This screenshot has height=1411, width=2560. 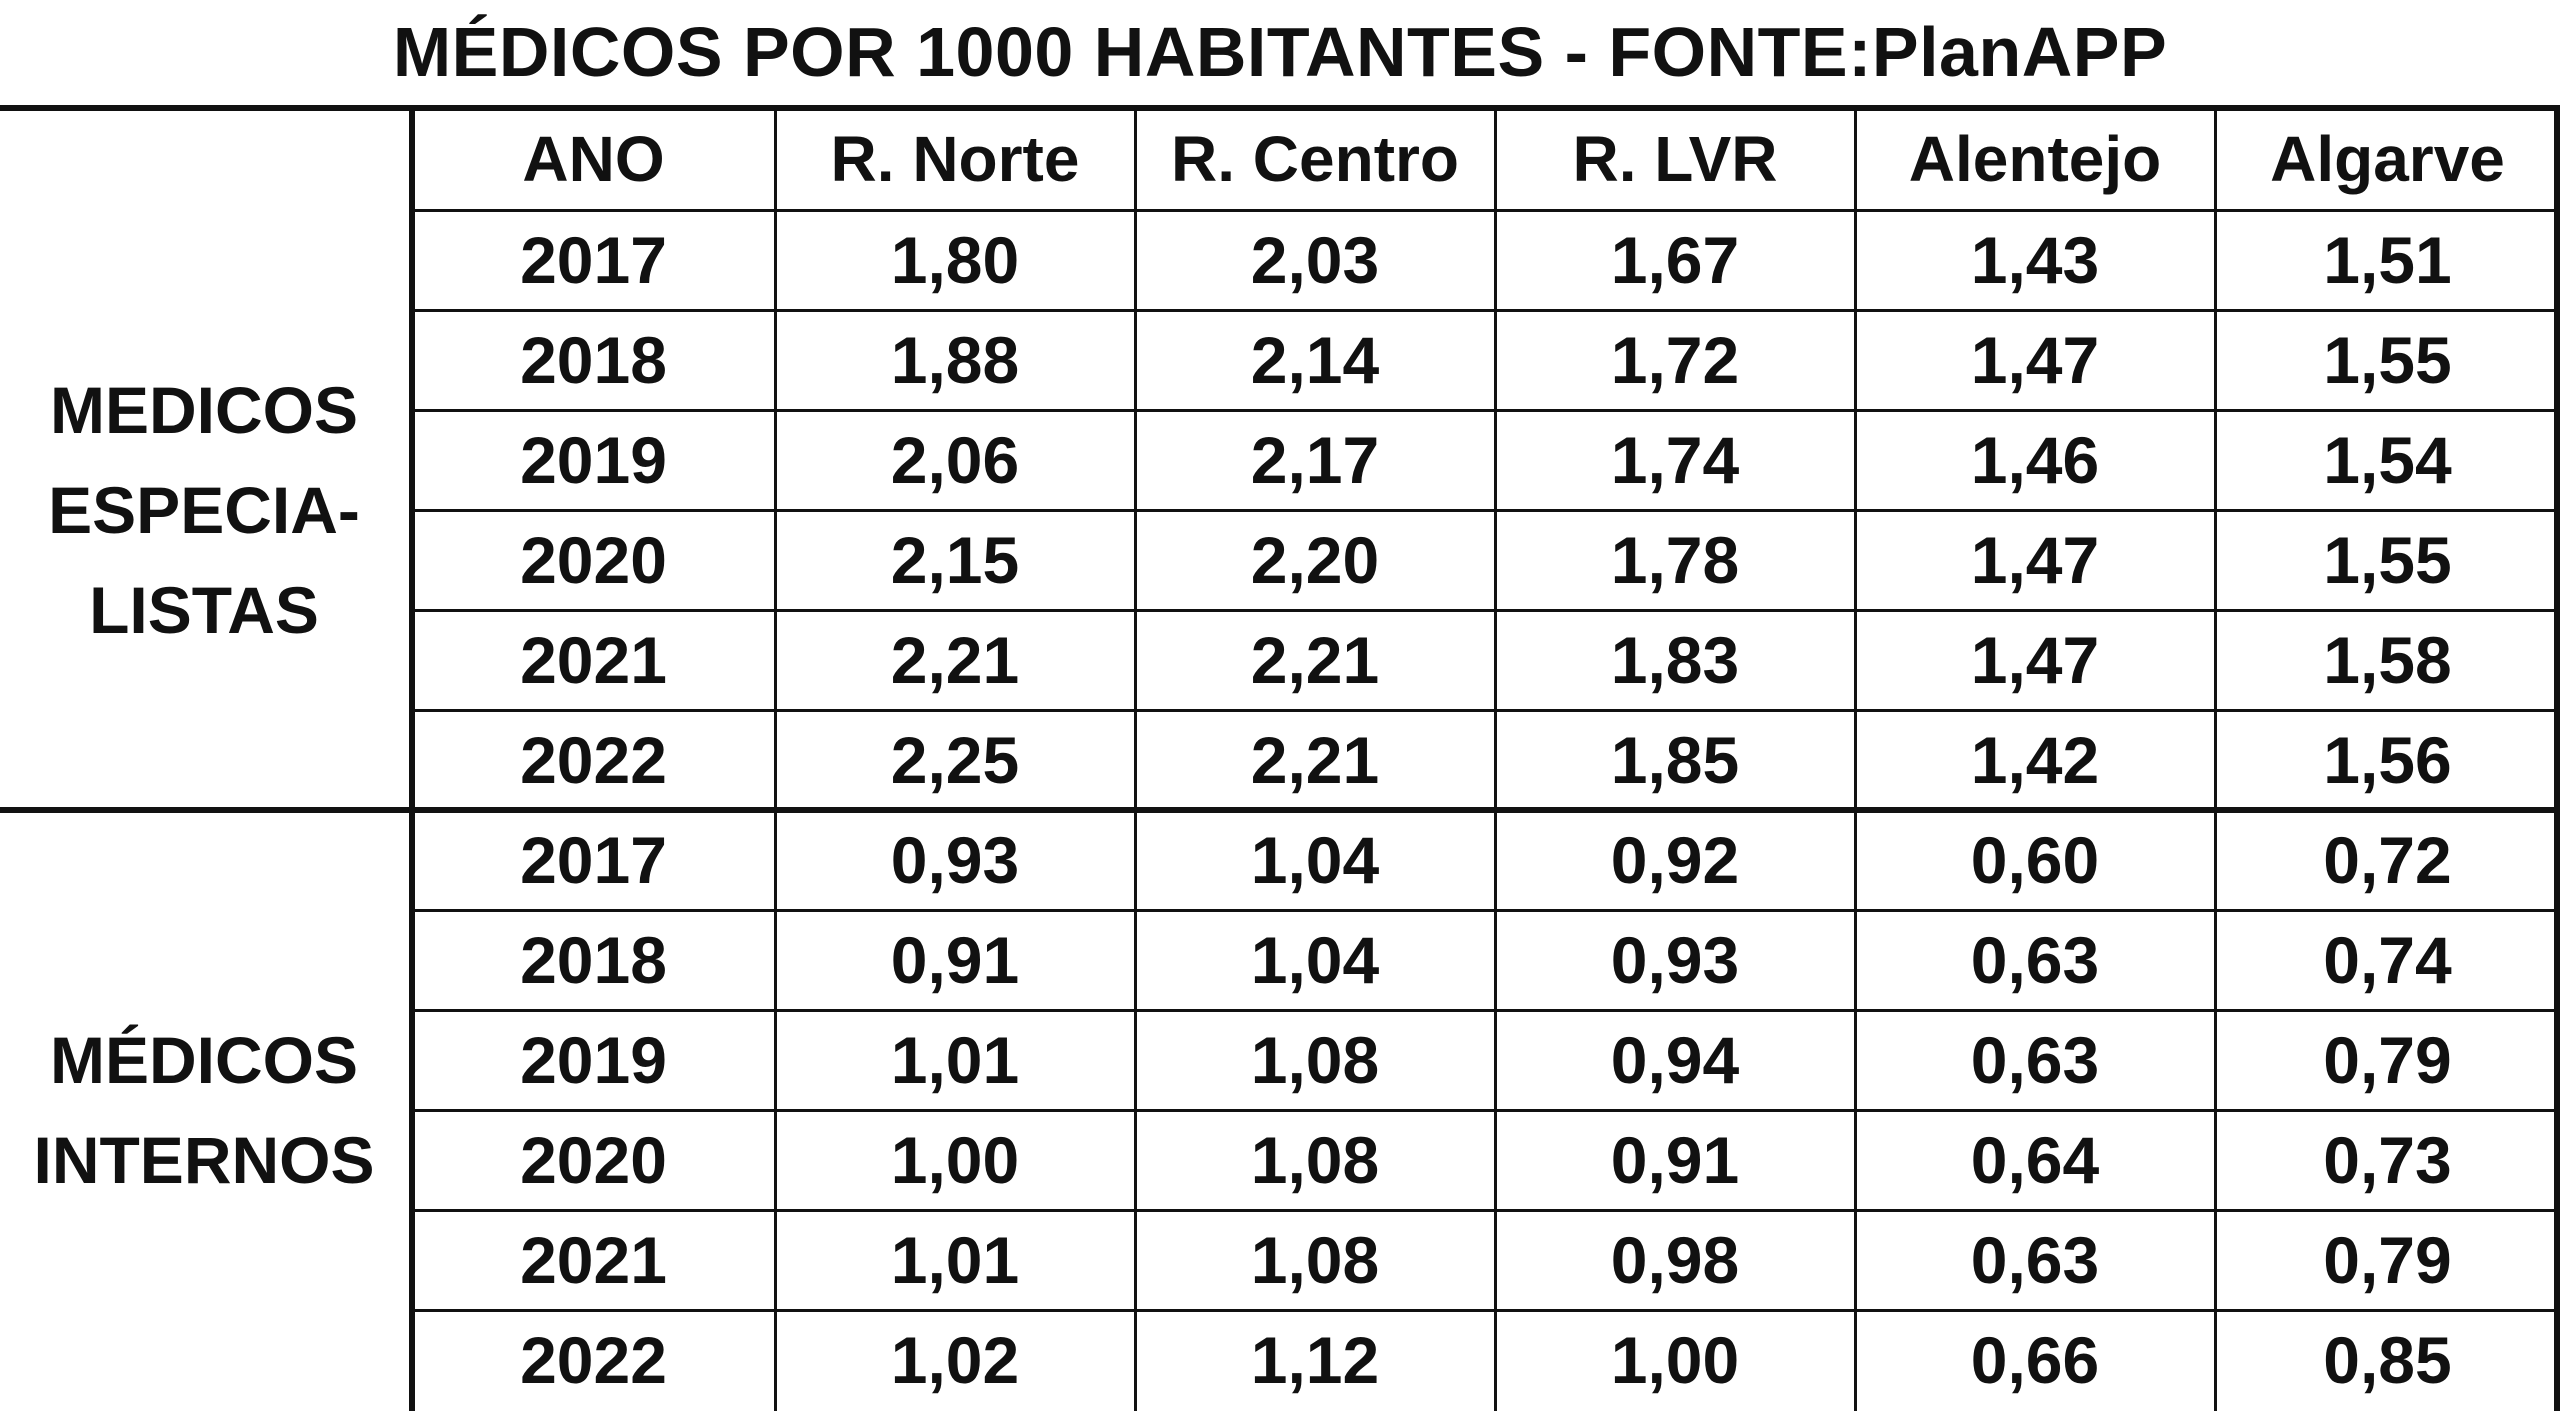 I want to click on value-cell: 1,42, so click(x=2035, y=760).